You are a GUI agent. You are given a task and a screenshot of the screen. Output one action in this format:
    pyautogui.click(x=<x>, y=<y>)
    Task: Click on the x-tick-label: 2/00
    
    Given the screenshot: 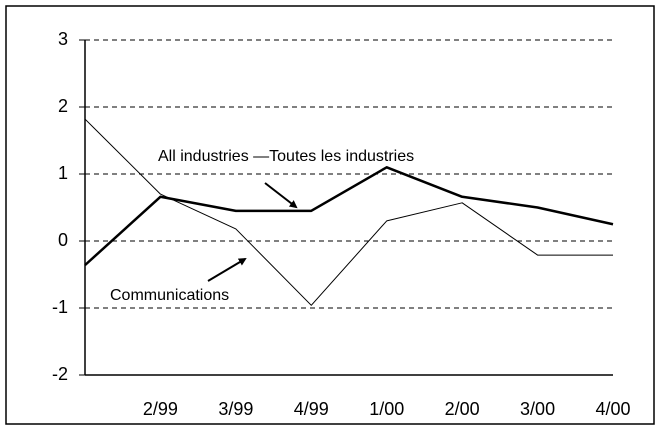 What is the action you would take?
    pyautogui.click(x=462, y=409)
    